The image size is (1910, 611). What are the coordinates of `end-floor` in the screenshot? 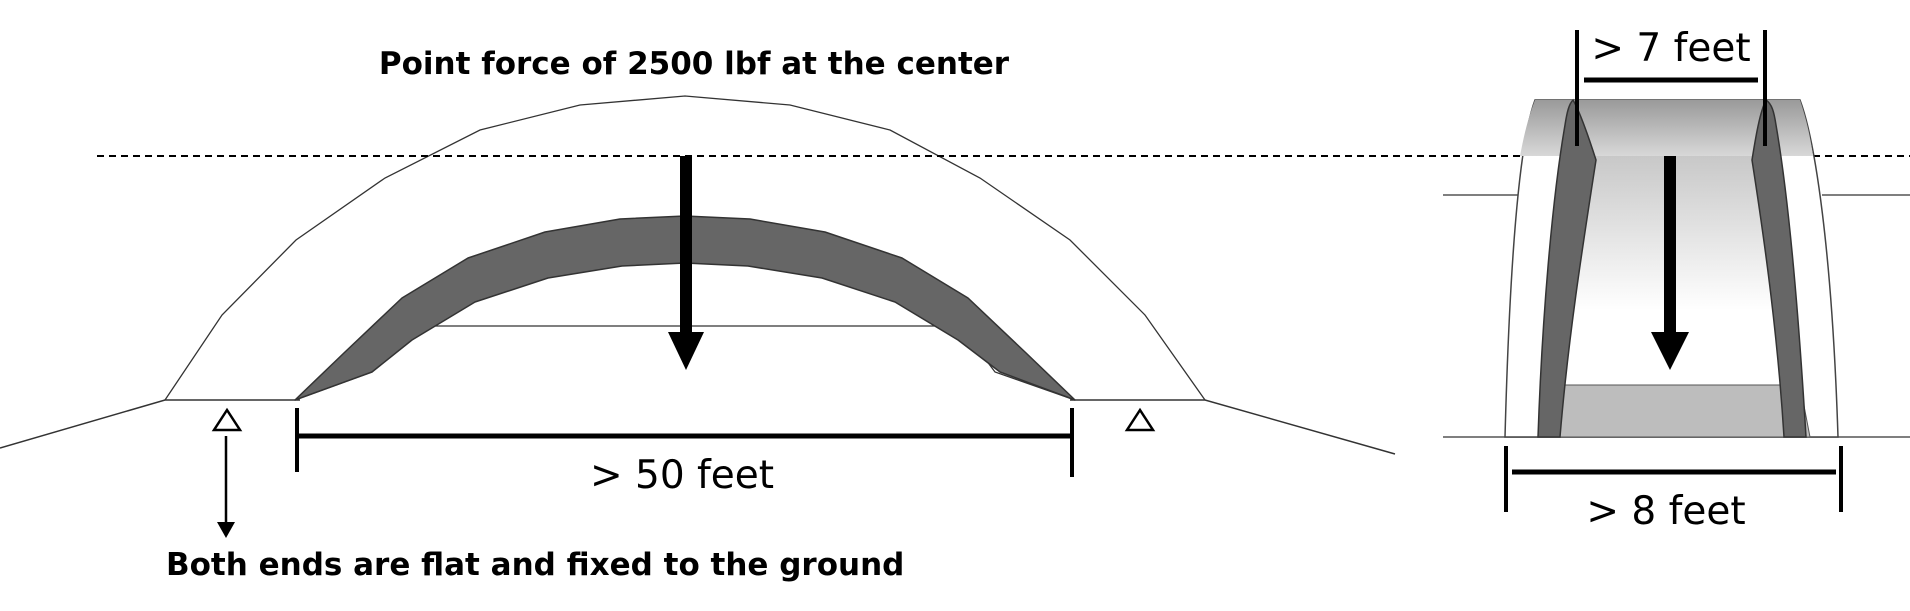 It's located at (1674, 411).